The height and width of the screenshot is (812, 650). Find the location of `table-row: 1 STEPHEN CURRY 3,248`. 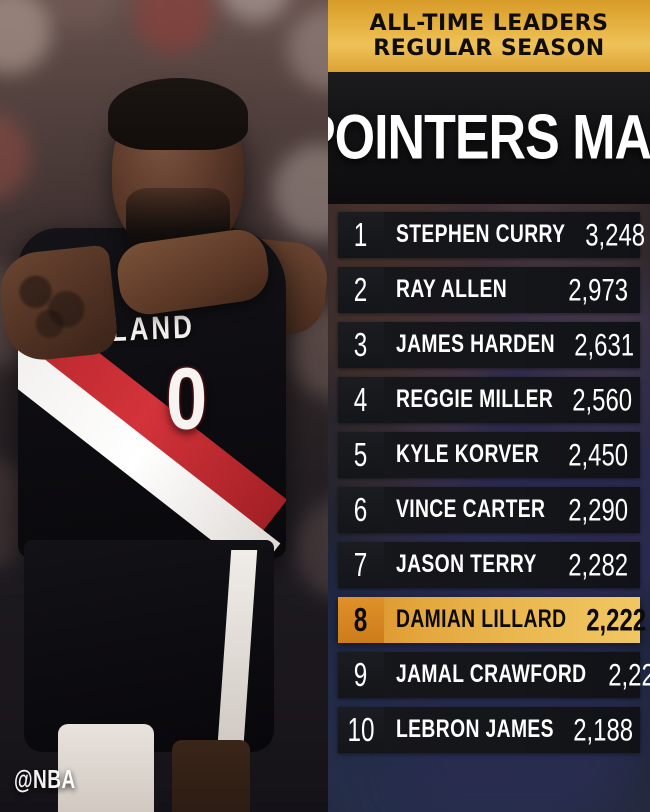

table-row: 1 STEPHEN CURRY 3,248 is located at coordinates (491, 235).